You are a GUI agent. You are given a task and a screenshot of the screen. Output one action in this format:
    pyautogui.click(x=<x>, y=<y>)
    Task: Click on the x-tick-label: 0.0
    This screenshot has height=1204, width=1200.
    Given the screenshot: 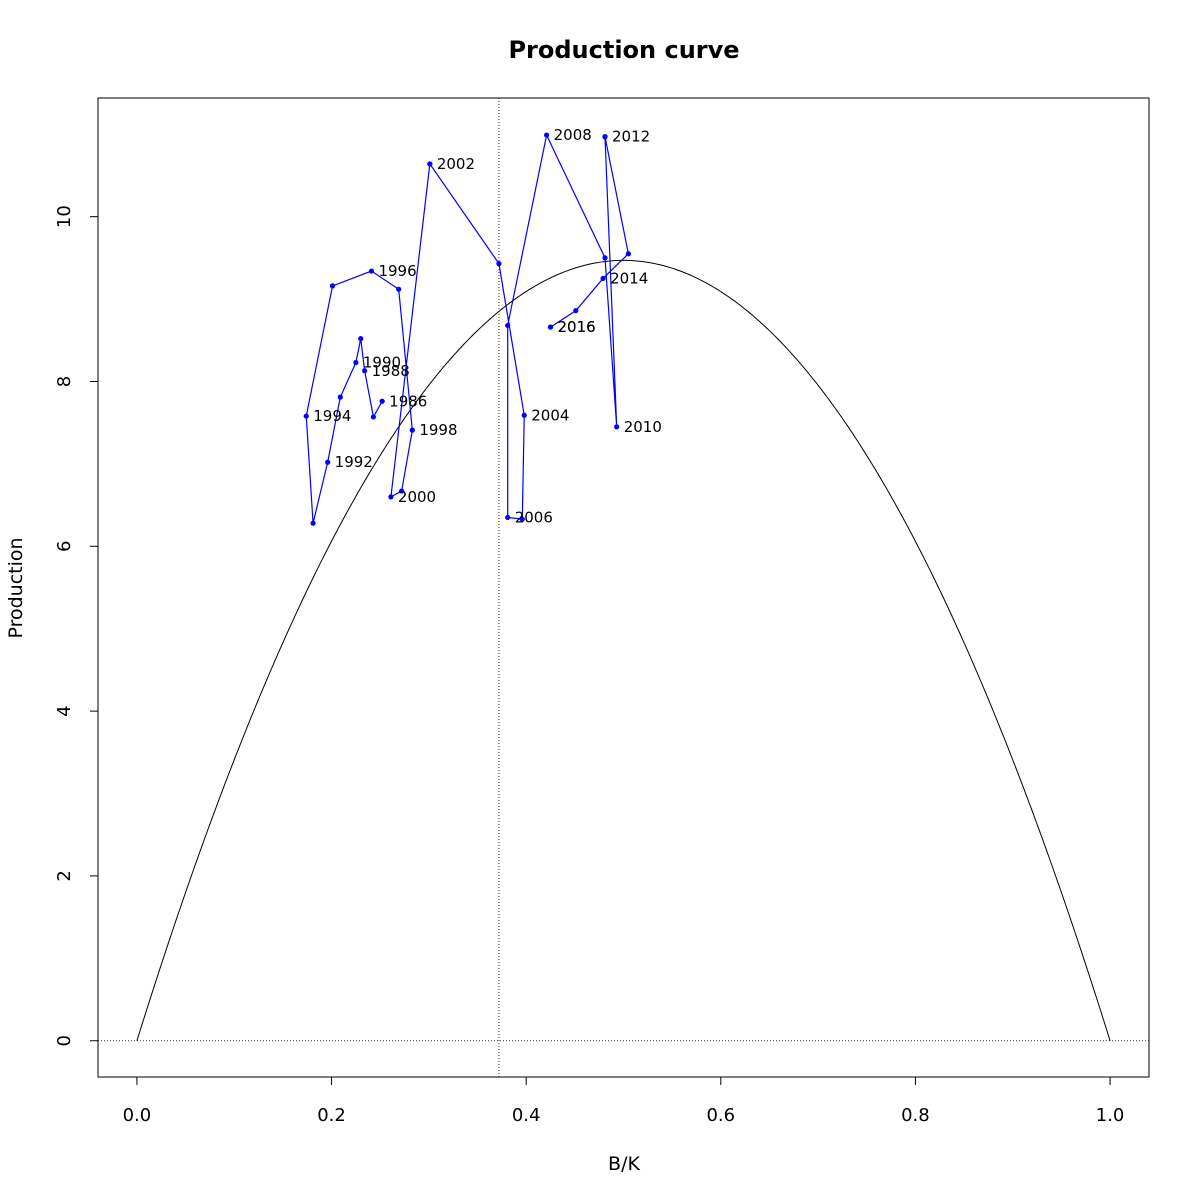 What is the action you would take?
    pyautogui.click(x=137, y=1115)
    